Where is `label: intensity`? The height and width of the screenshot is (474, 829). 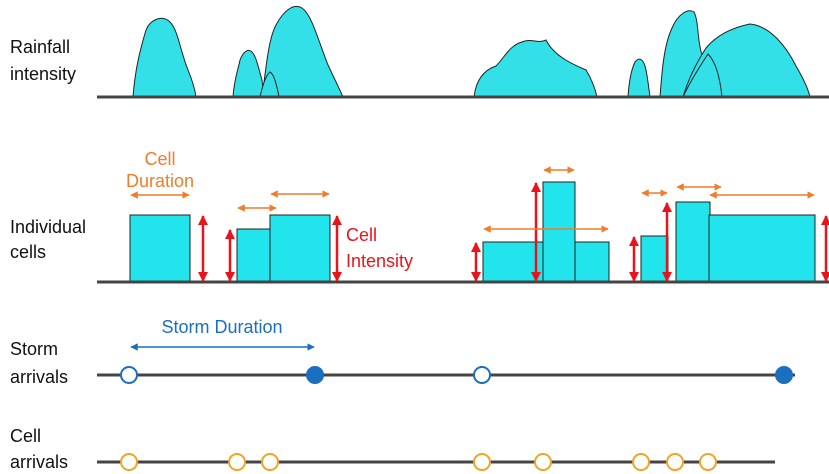
label: intensity is located at coordinates (43, 74).